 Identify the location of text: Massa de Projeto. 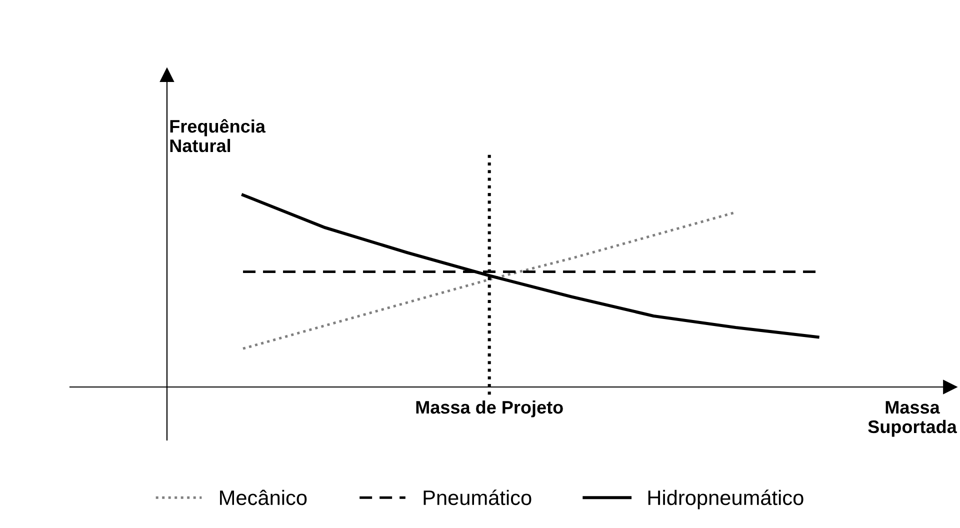
(489, 409).